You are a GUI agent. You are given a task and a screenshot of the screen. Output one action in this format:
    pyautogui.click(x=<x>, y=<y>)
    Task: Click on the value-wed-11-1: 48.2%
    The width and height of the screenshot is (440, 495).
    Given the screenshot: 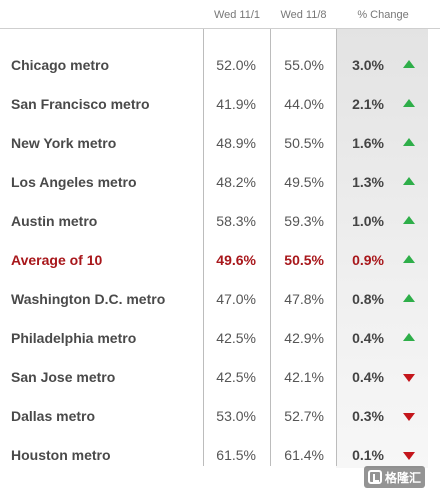 What is the action you would take?
    pyautogui.click(x=236, y=182)
    